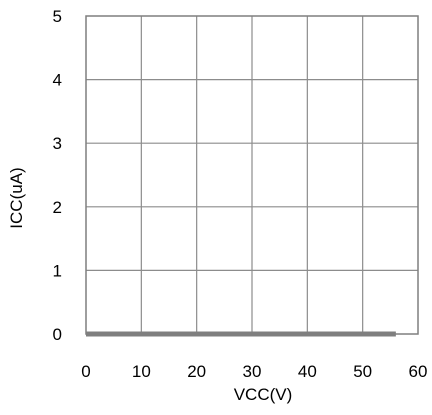  Describe the element at coordinates (57, 143) in the screenshot. I see `y-tick-label-3: 3` at that location.